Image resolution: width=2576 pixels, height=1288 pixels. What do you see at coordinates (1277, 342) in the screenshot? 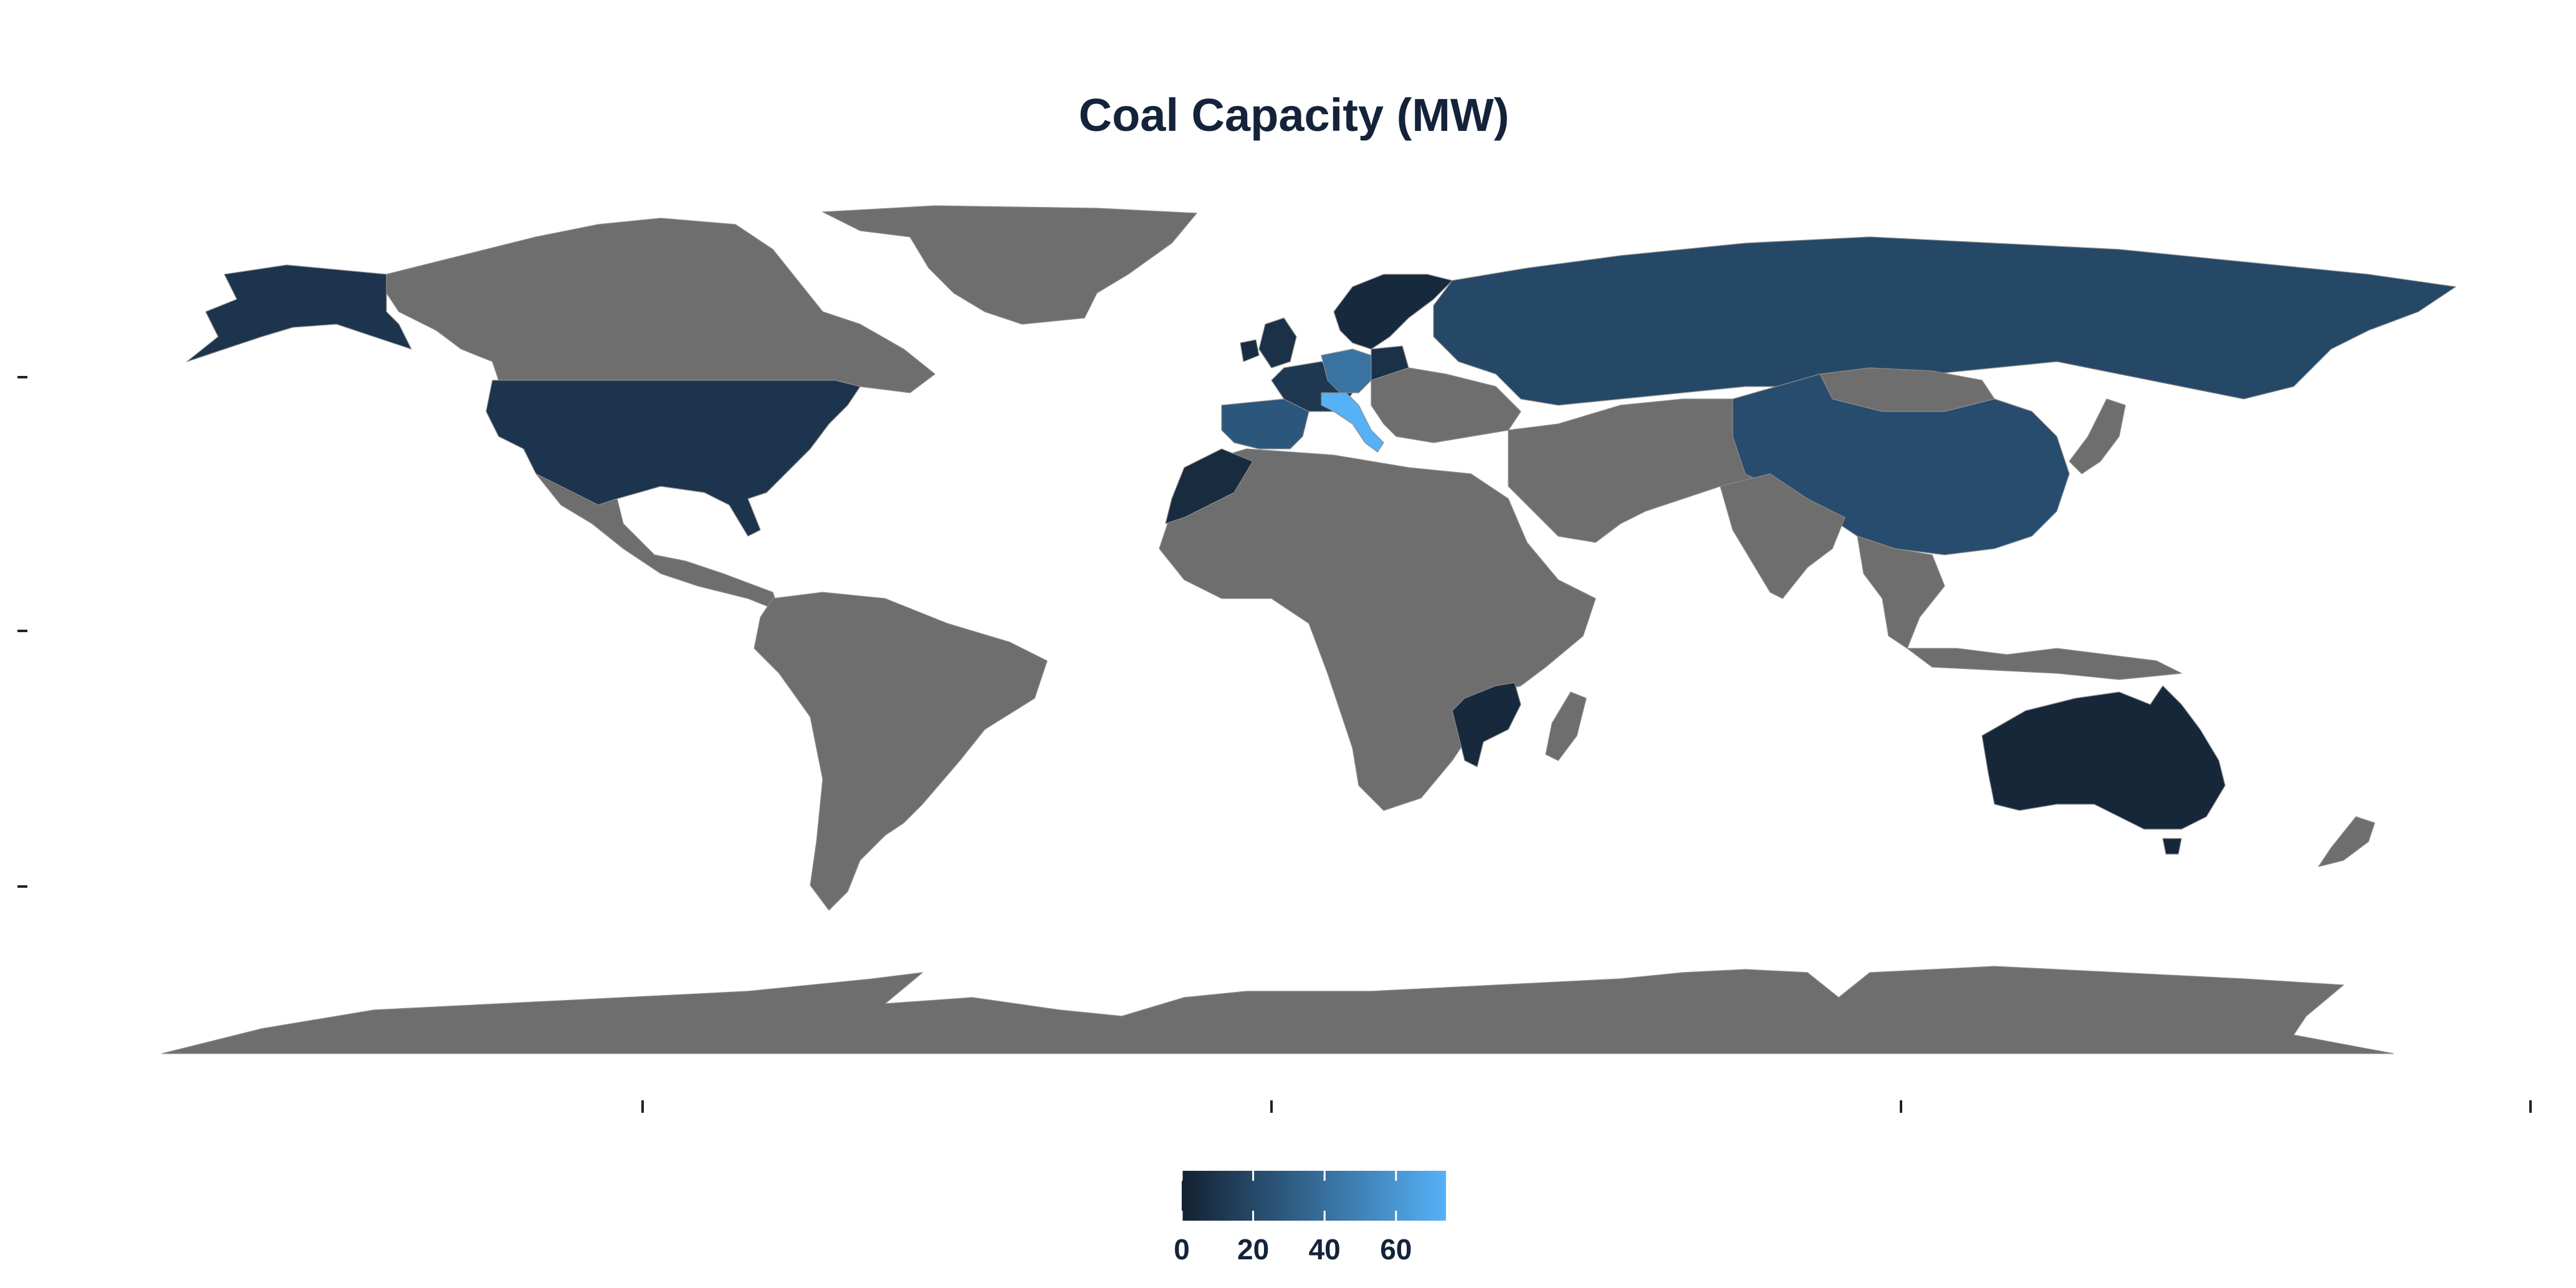
I see `region-united-kingdom` at bounding box center [1277, 342].